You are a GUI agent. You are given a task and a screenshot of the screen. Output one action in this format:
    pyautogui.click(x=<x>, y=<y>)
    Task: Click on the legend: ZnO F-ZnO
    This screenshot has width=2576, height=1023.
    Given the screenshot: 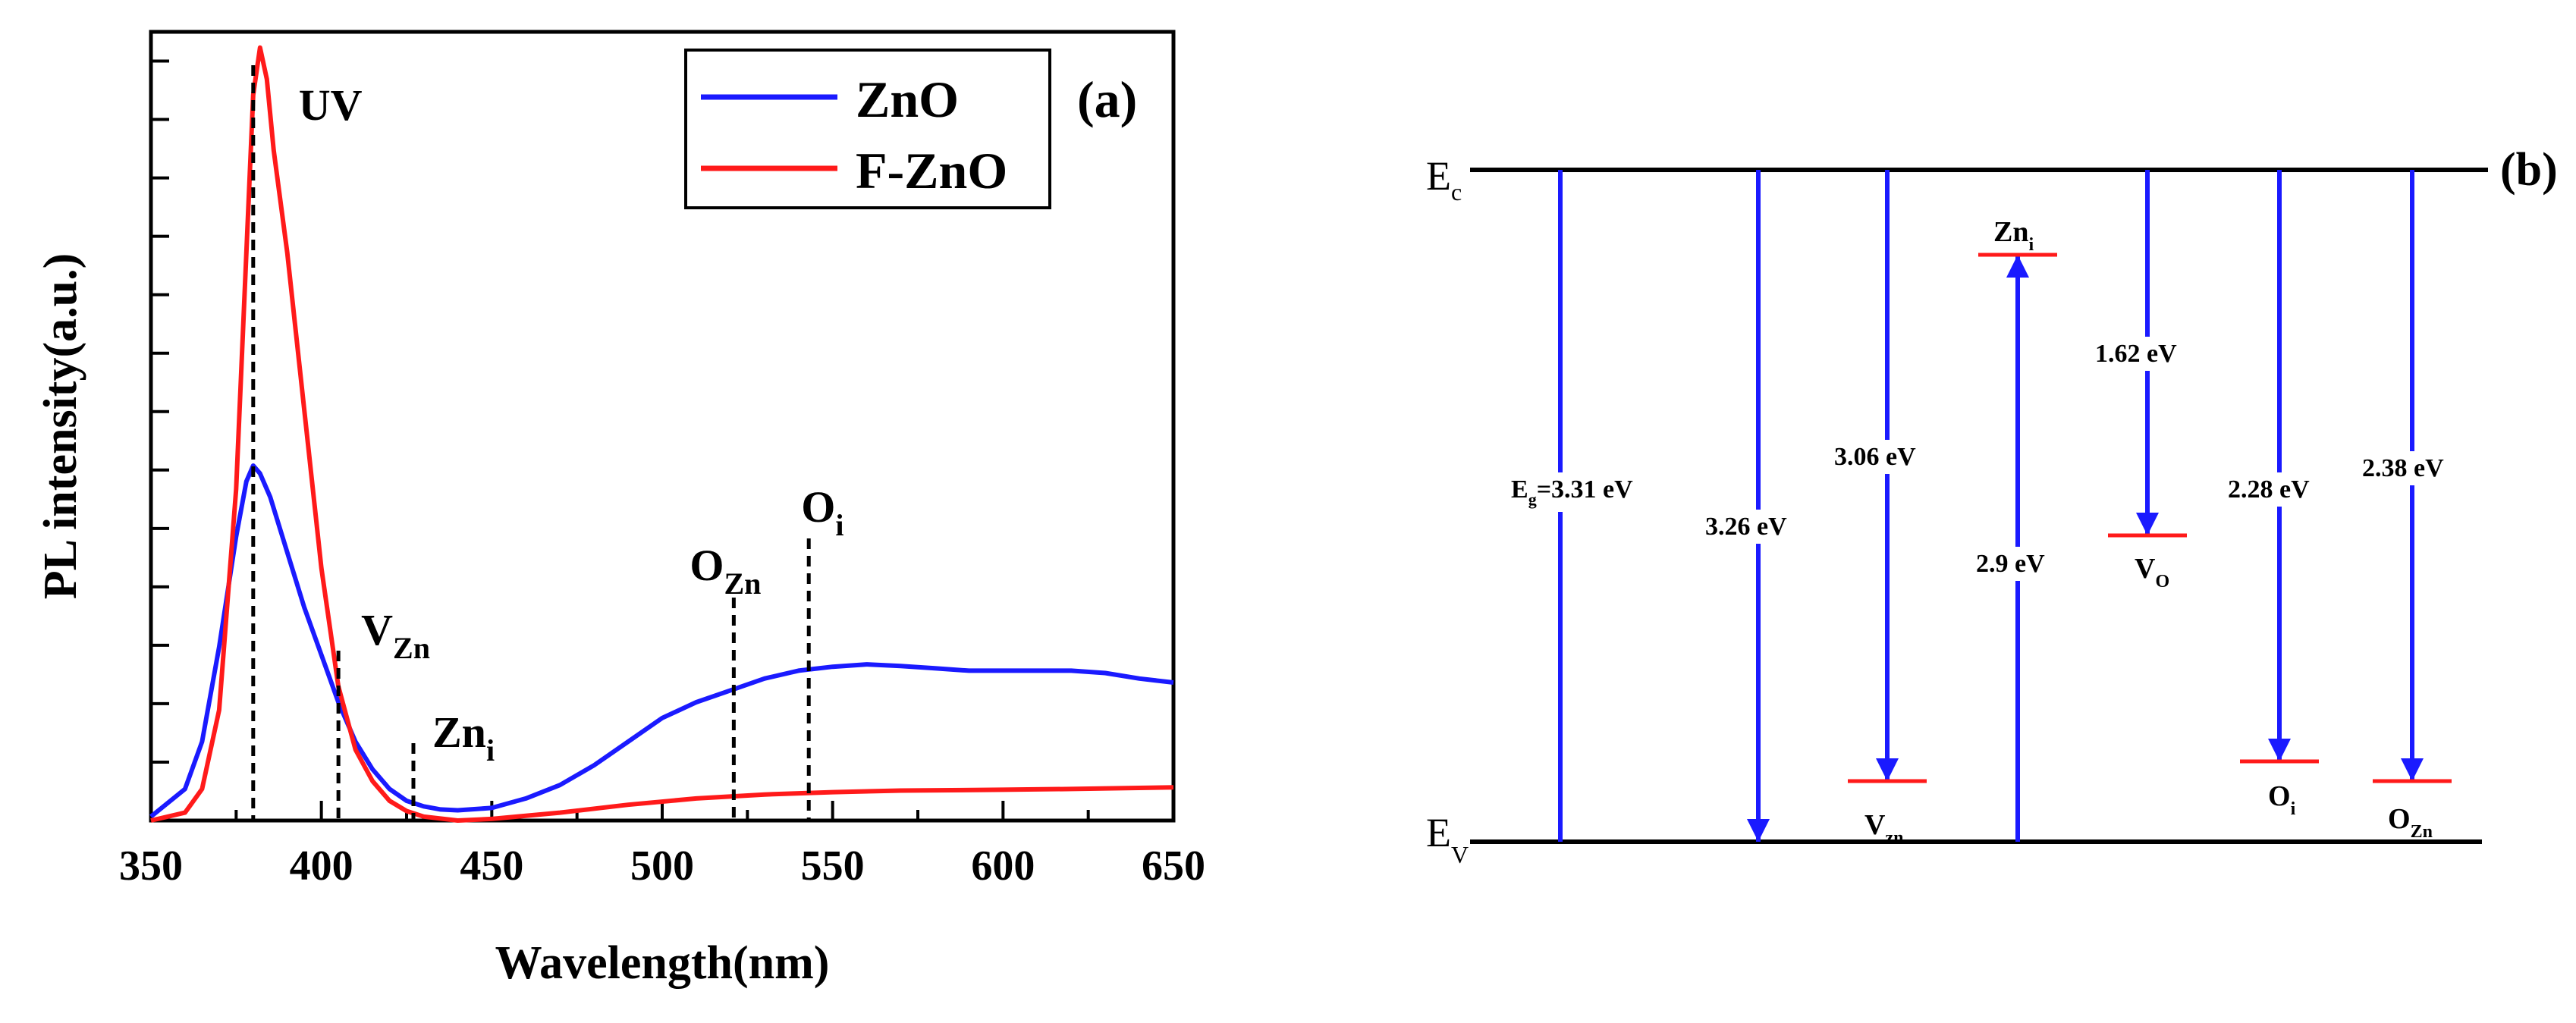 What is the action you would take?
    pyautogui.click(x=867, y=129)
    